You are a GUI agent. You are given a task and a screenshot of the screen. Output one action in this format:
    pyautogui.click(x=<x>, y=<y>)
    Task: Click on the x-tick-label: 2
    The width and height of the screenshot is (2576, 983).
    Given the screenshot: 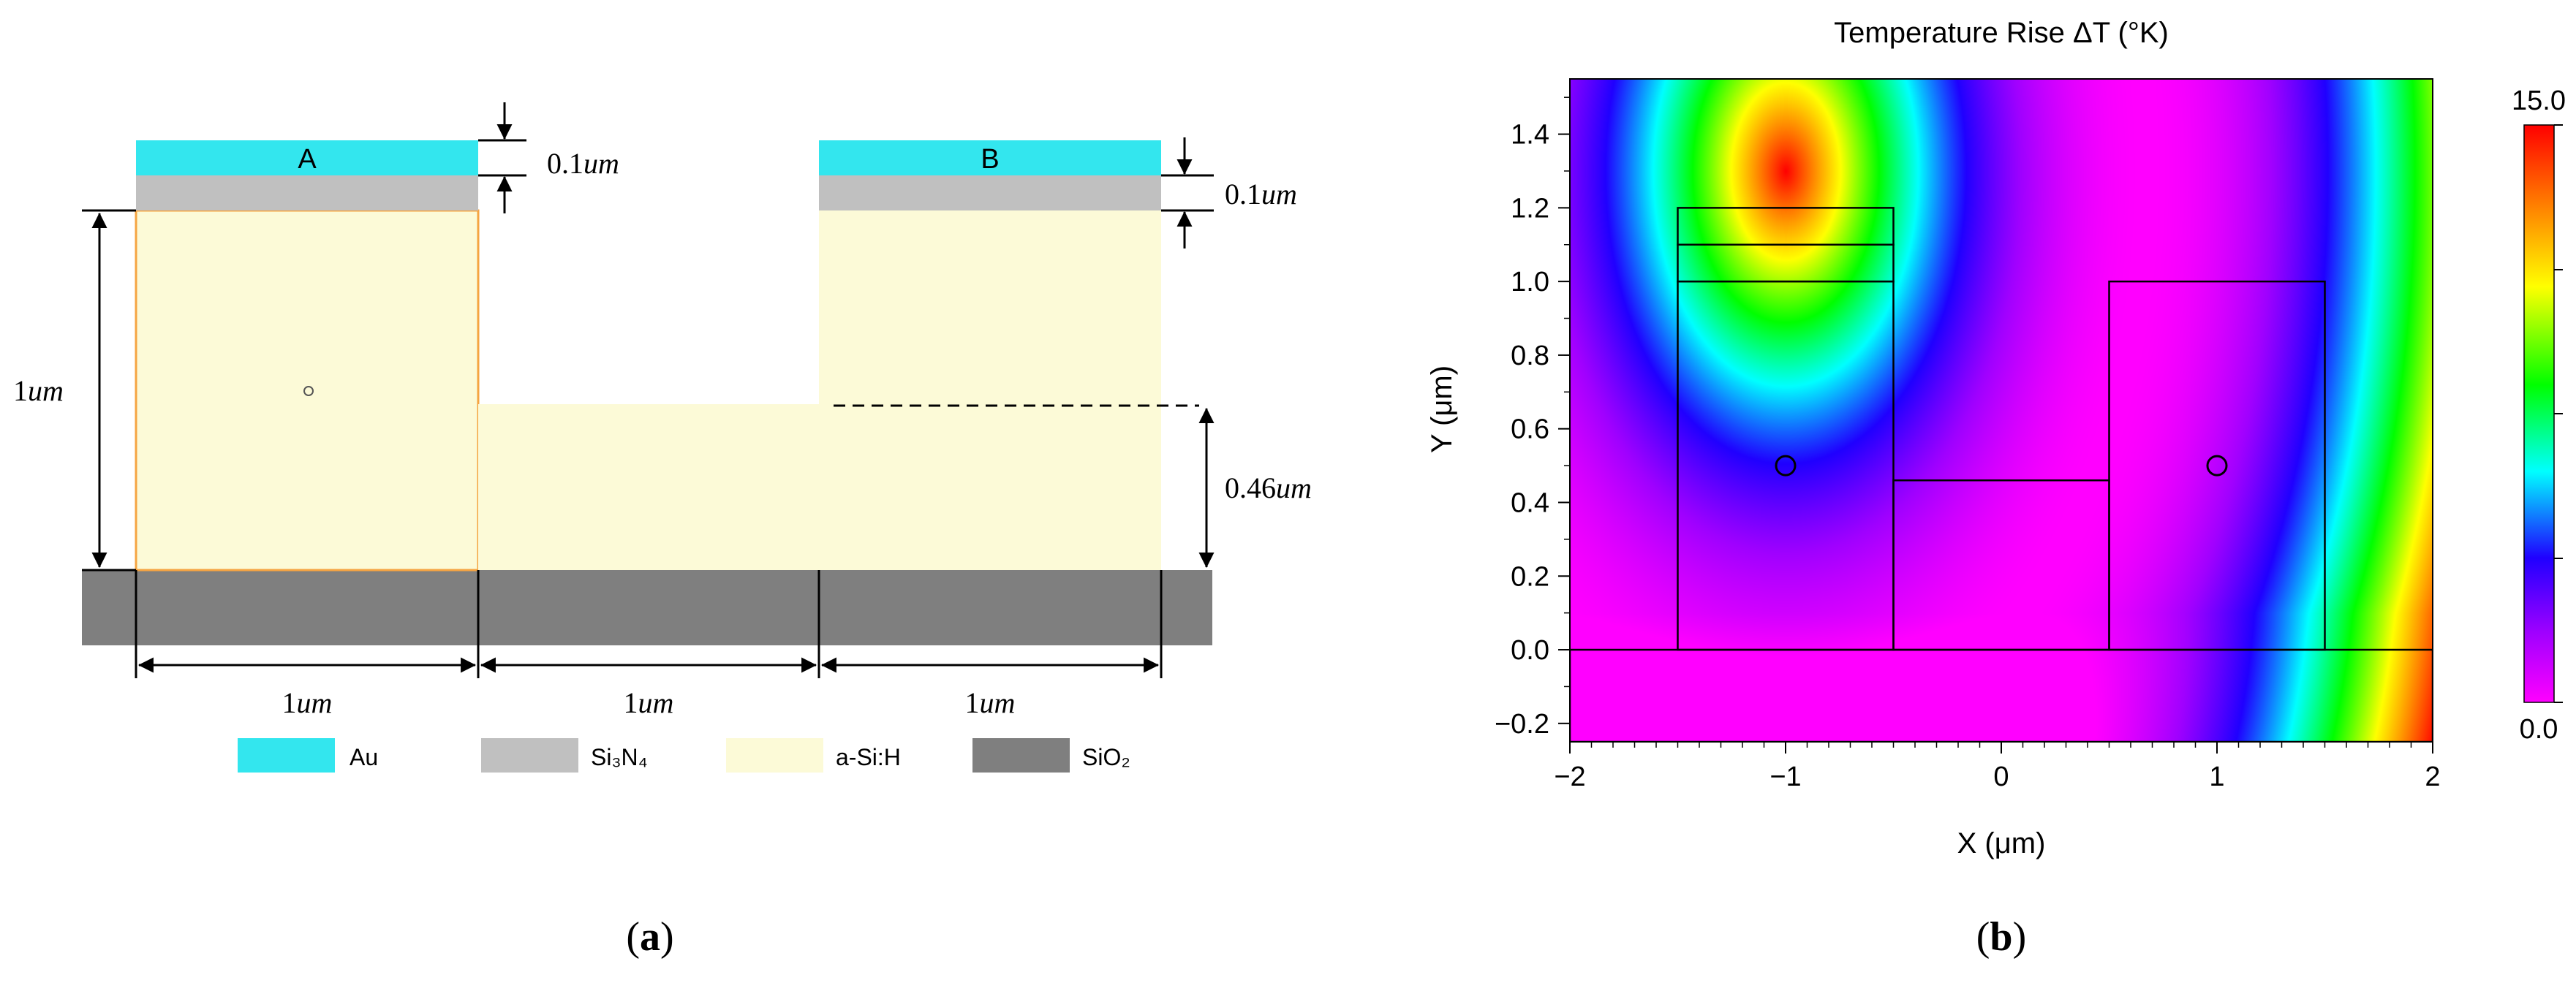 What is the action you would take?
    pyautogui.click(x=2432, y=777)
    